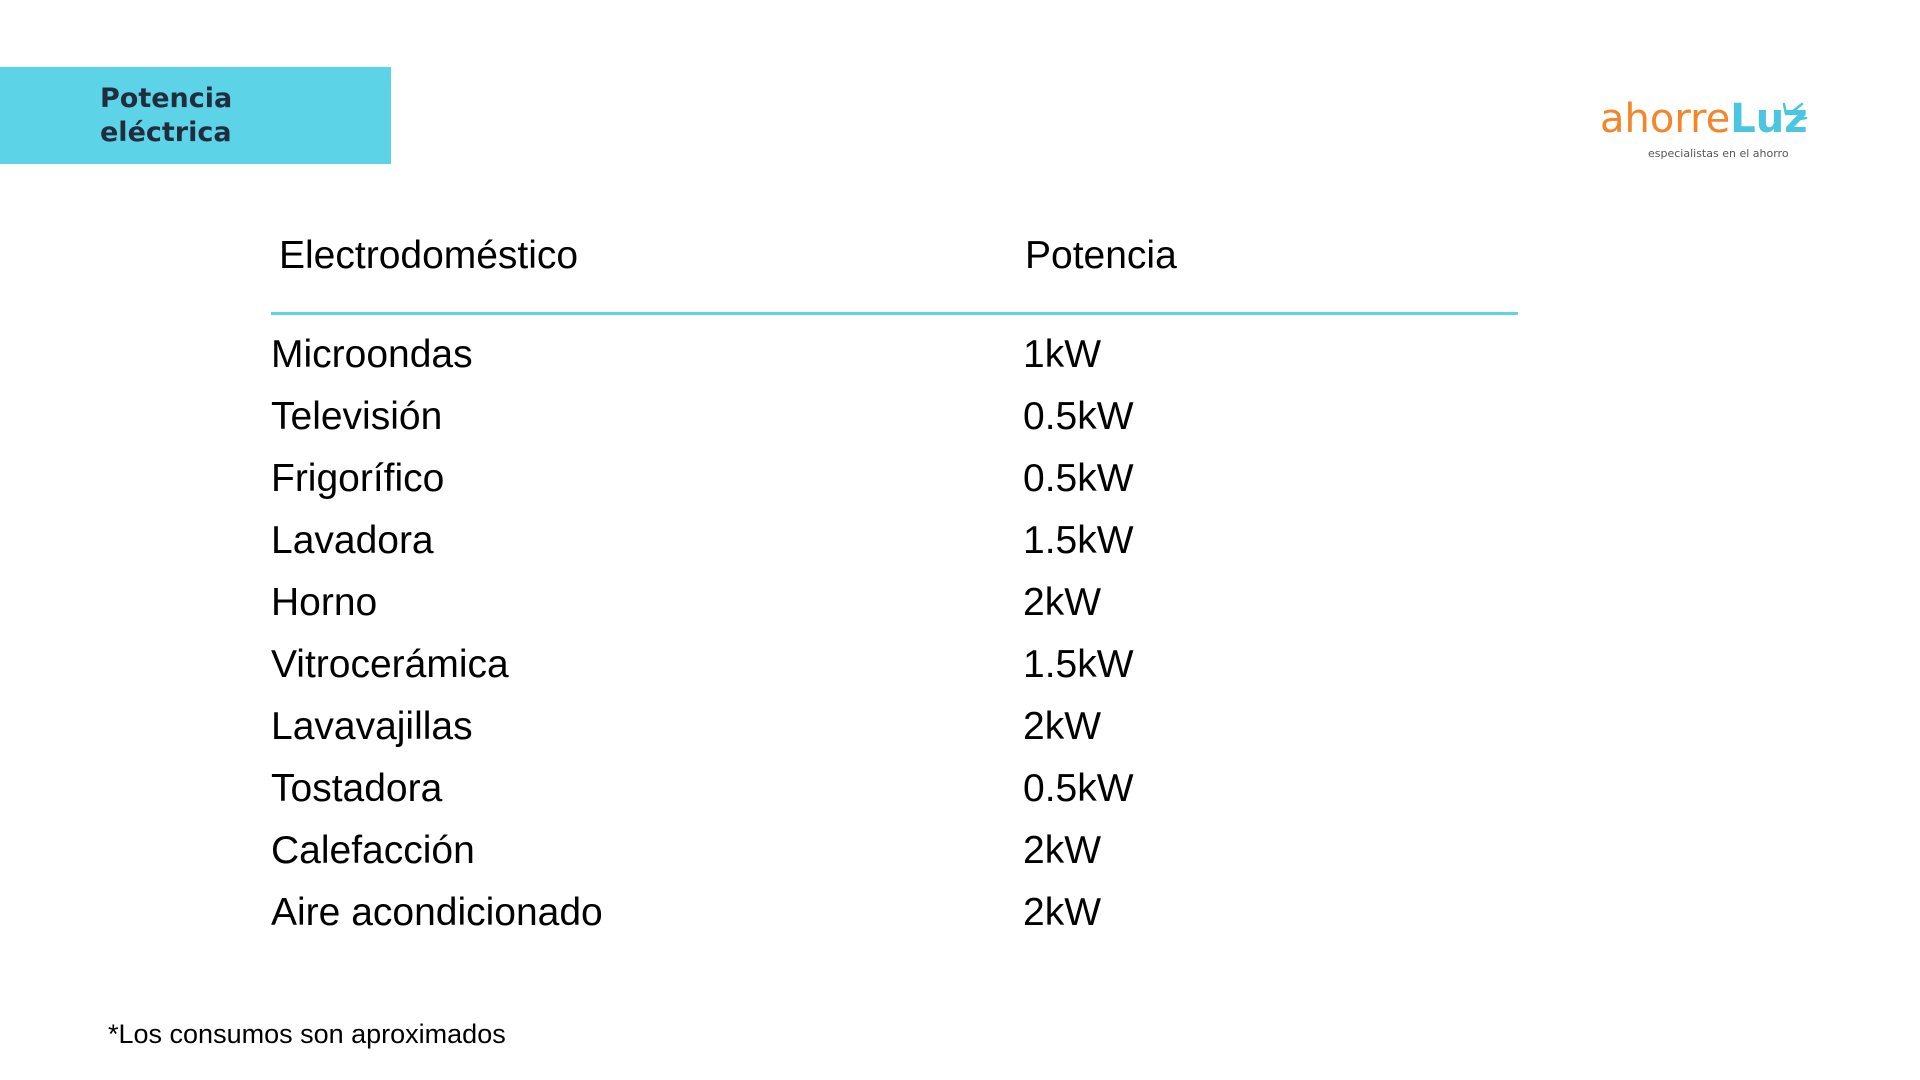 This screenshot has width=1920, height=1080. I want to click on logo: ahorreLuz, so click(1704, 119).